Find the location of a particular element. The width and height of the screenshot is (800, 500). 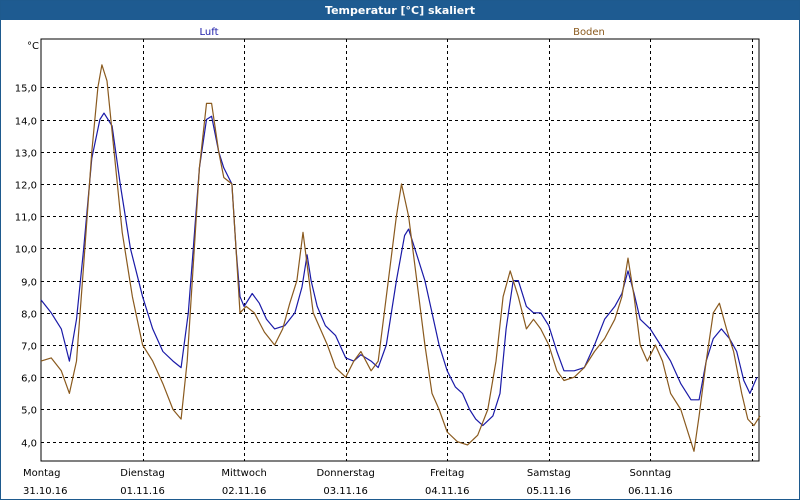

x-date-label: 05.11.16 is located at coordinates (549, 491).